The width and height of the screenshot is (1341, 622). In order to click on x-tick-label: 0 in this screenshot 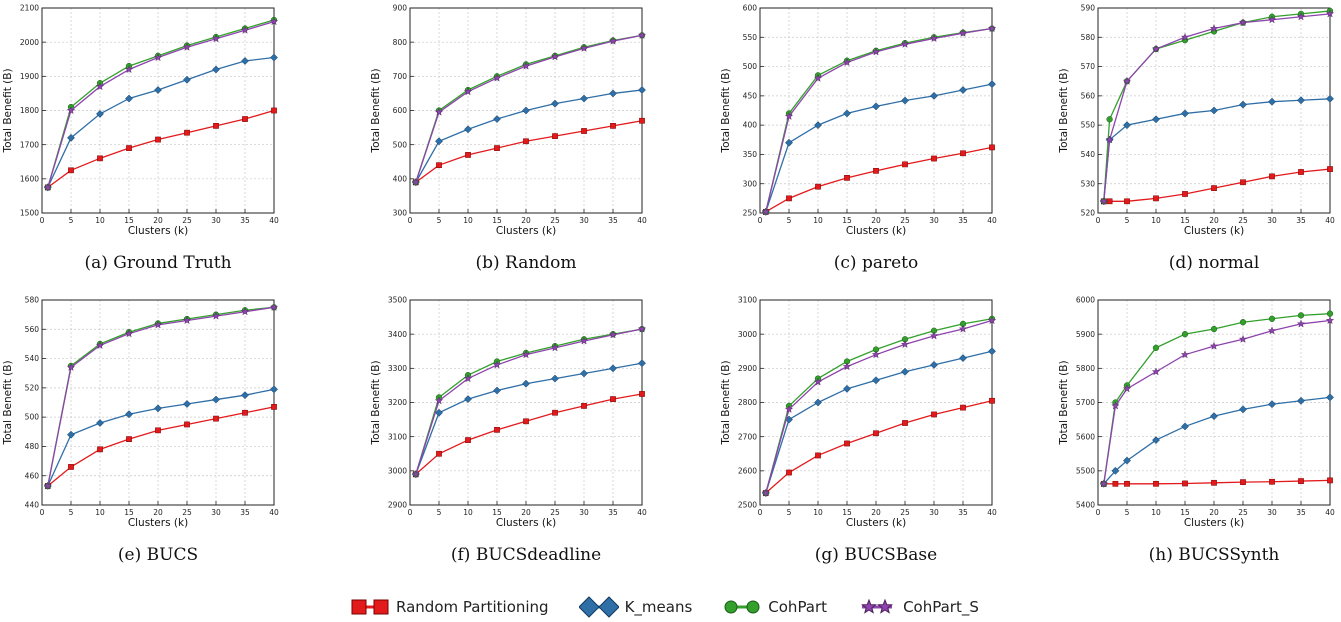, I will do `click(1098, 220)`.